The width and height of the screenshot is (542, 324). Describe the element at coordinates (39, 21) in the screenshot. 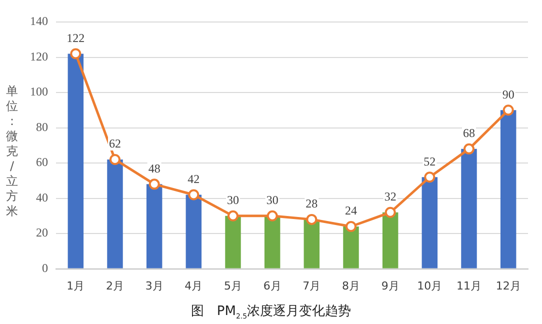

I see `y-tick-label: 140` at that location.